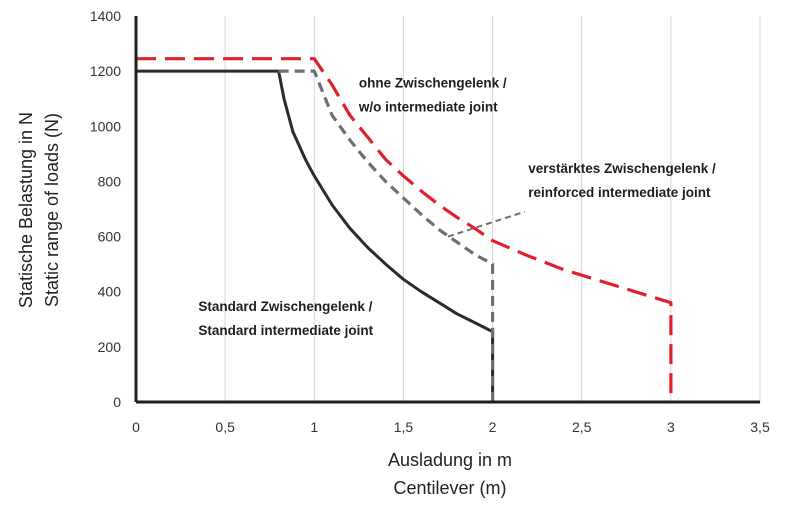 The width and height of the screenshot is (800, 508). I want to click on leader-layer, so click(486, 224).